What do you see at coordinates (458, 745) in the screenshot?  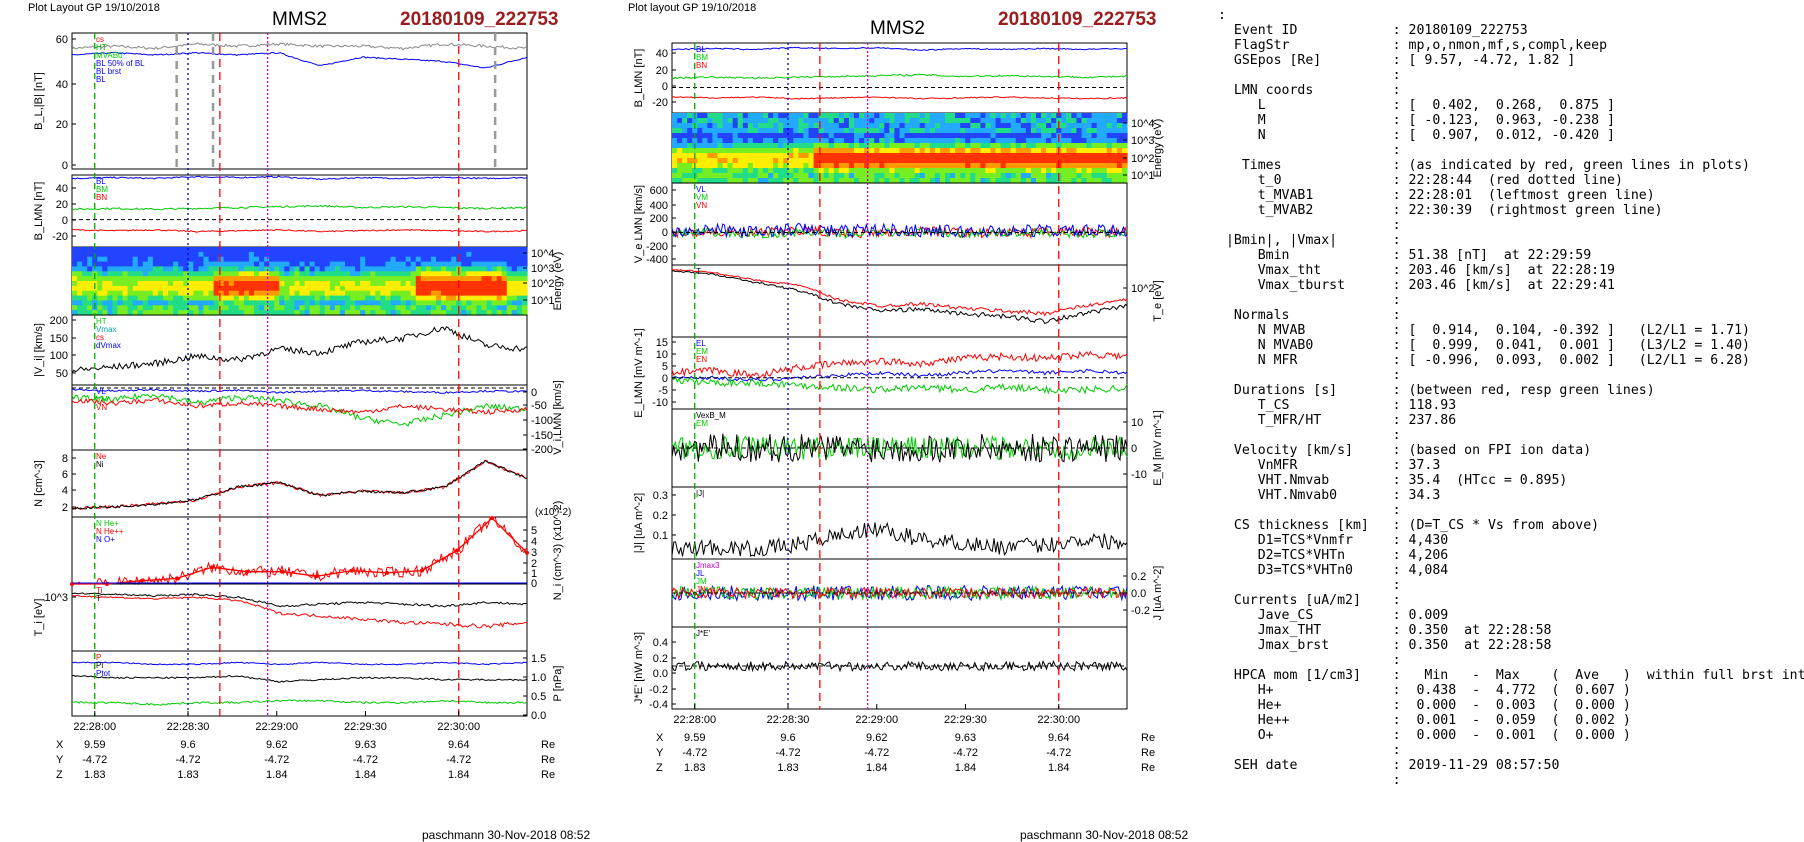 I see `pos-row-value: 9.64` at bounding box center [458, 745].